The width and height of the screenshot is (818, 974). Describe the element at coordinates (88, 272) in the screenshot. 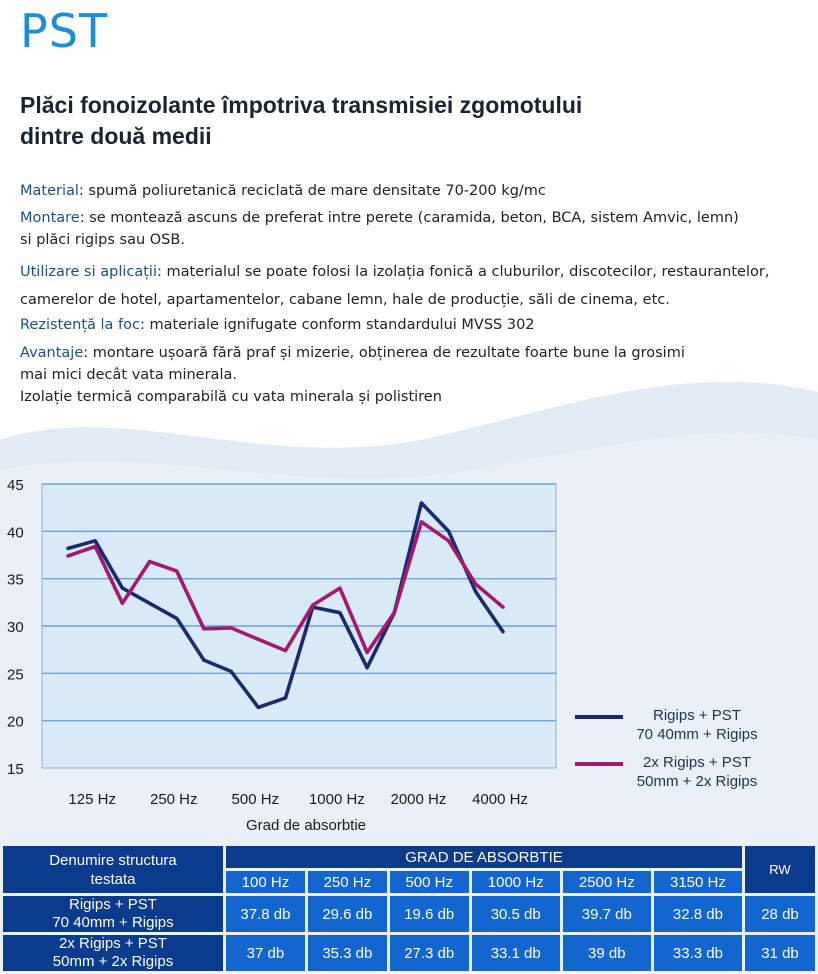

I see `spec-label: Utilizare si aplicații` at that location.